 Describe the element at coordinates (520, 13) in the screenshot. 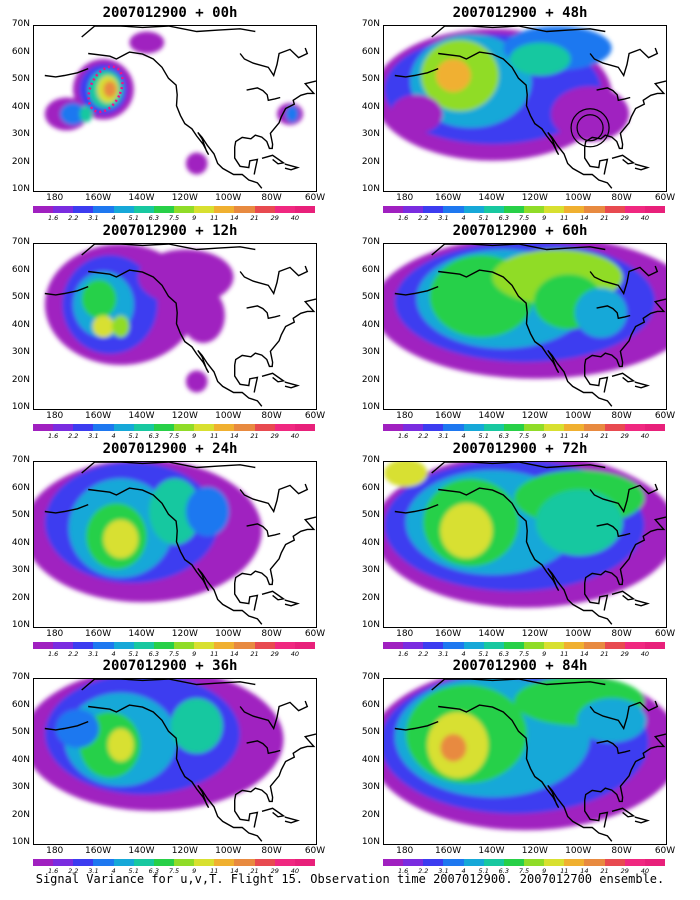

I see `panel-title: 2007012900 + 48h` at that location.